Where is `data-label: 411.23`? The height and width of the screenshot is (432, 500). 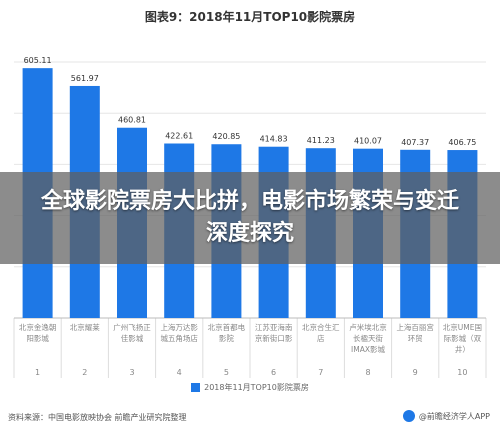 data-label: 411.23 is located at coordinates (321, 140).